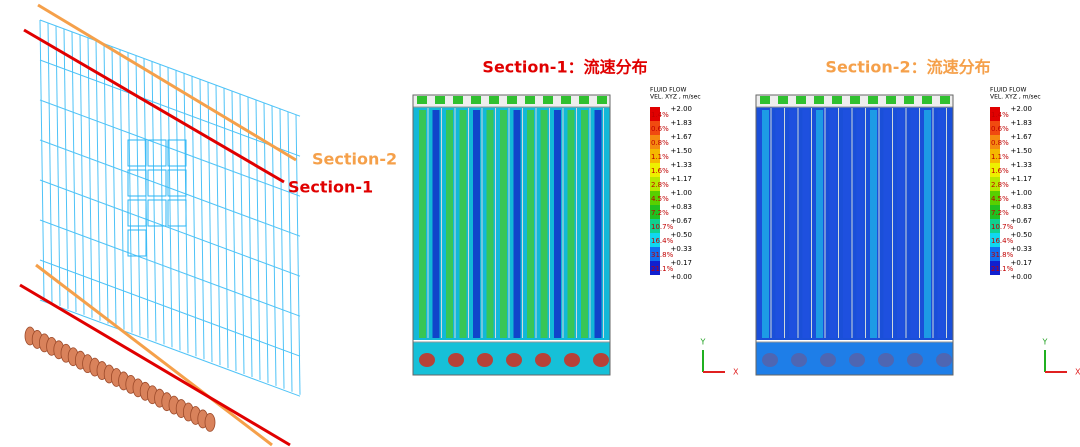 The image size is (1080, 447). Describe the element at coordinates (1000, 129) in the screenshot. I see `legend-percent: 0.6%` at that location.